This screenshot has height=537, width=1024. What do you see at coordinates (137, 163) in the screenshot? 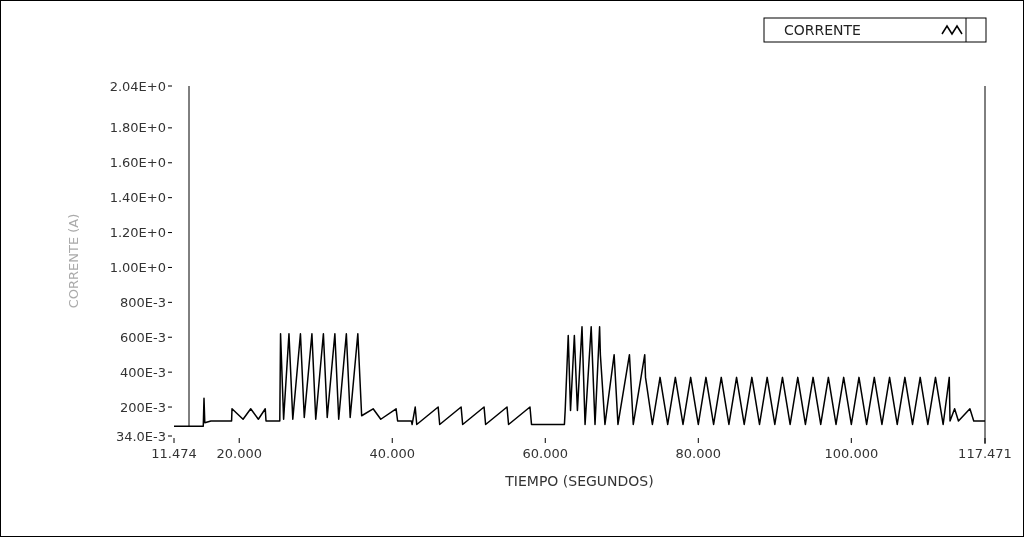
I see `y-tick-label: 1.60E+0` at bounding box center [137, 163].